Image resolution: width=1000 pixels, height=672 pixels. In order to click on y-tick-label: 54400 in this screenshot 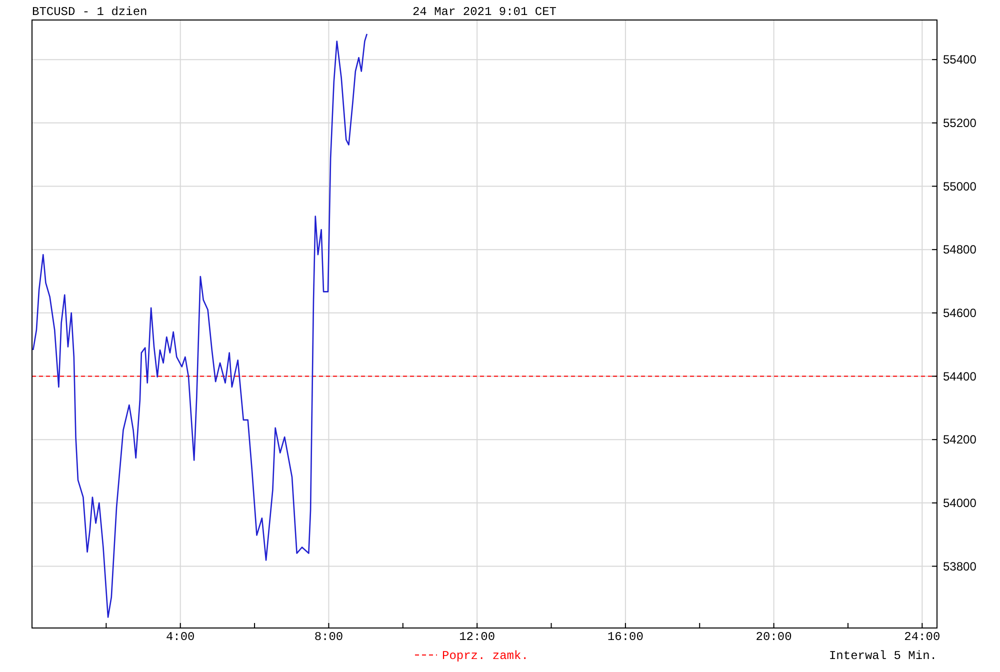, I will do `click(960, 376)`.